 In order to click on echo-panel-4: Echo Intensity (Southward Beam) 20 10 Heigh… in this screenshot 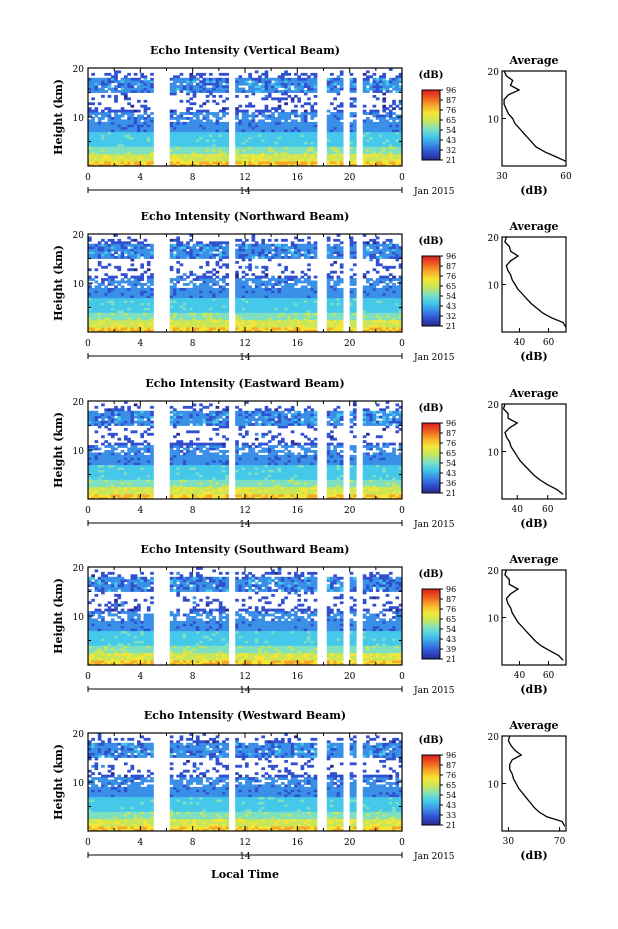, I will do `click(309, 619)`.